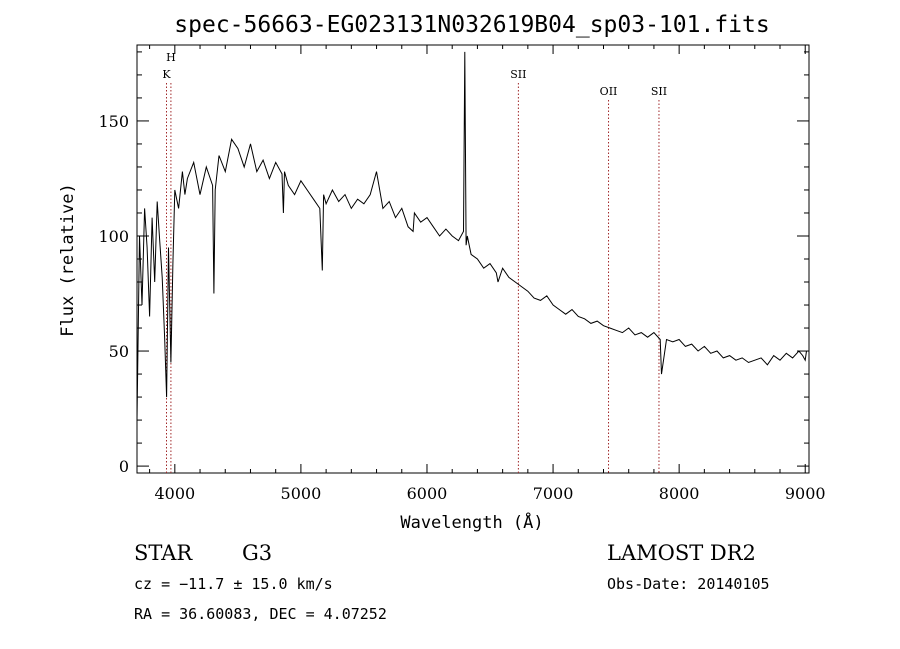 This screenshot has height=649, width=900. What do you see at coordinates (679, 493) in the screenshot?
I see `x-tick-label: 8000` at bounding box center [679, 493].